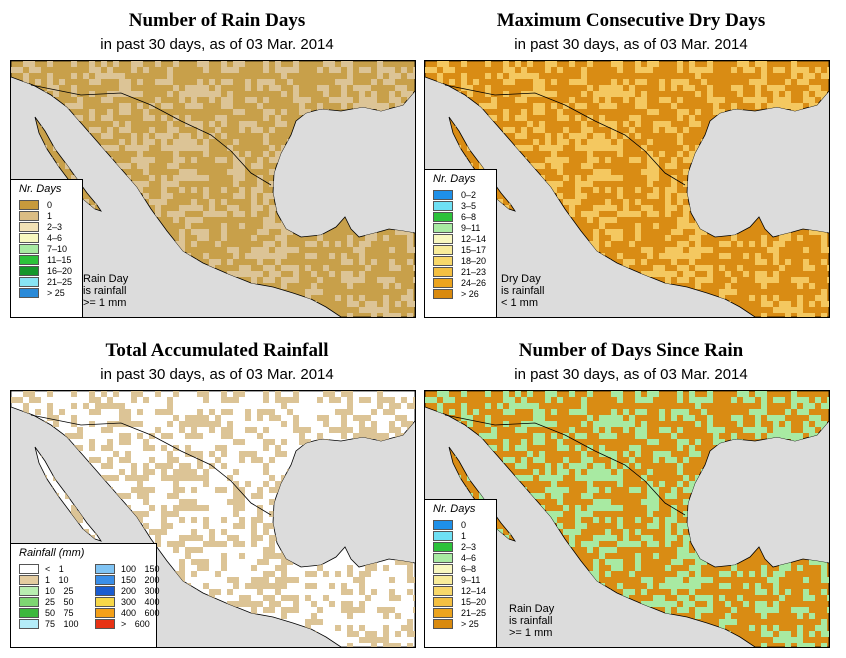 The width and height of the screenshot is (846, 658). I want to click on legend-entry: 75 100, so click(52, 623).